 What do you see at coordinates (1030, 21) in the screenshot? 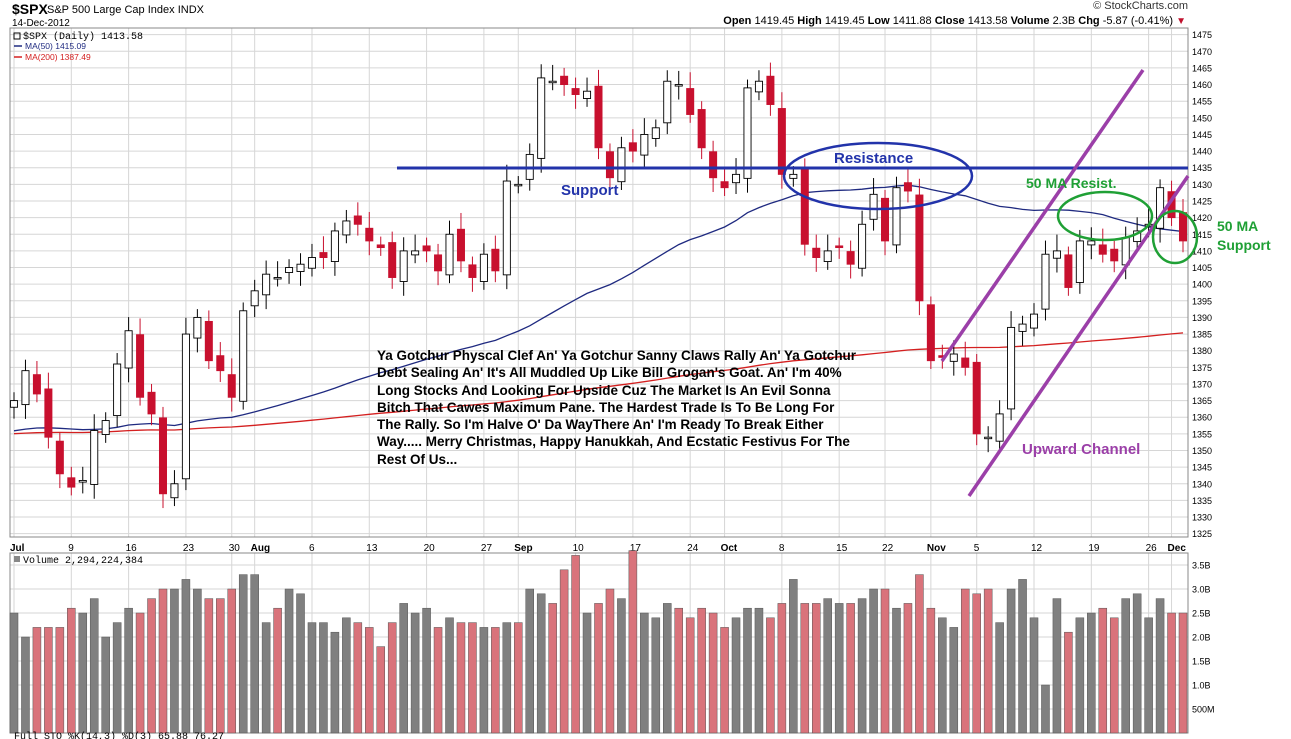
I see `volume-label: Volume` at bounding box center [1030, 21].